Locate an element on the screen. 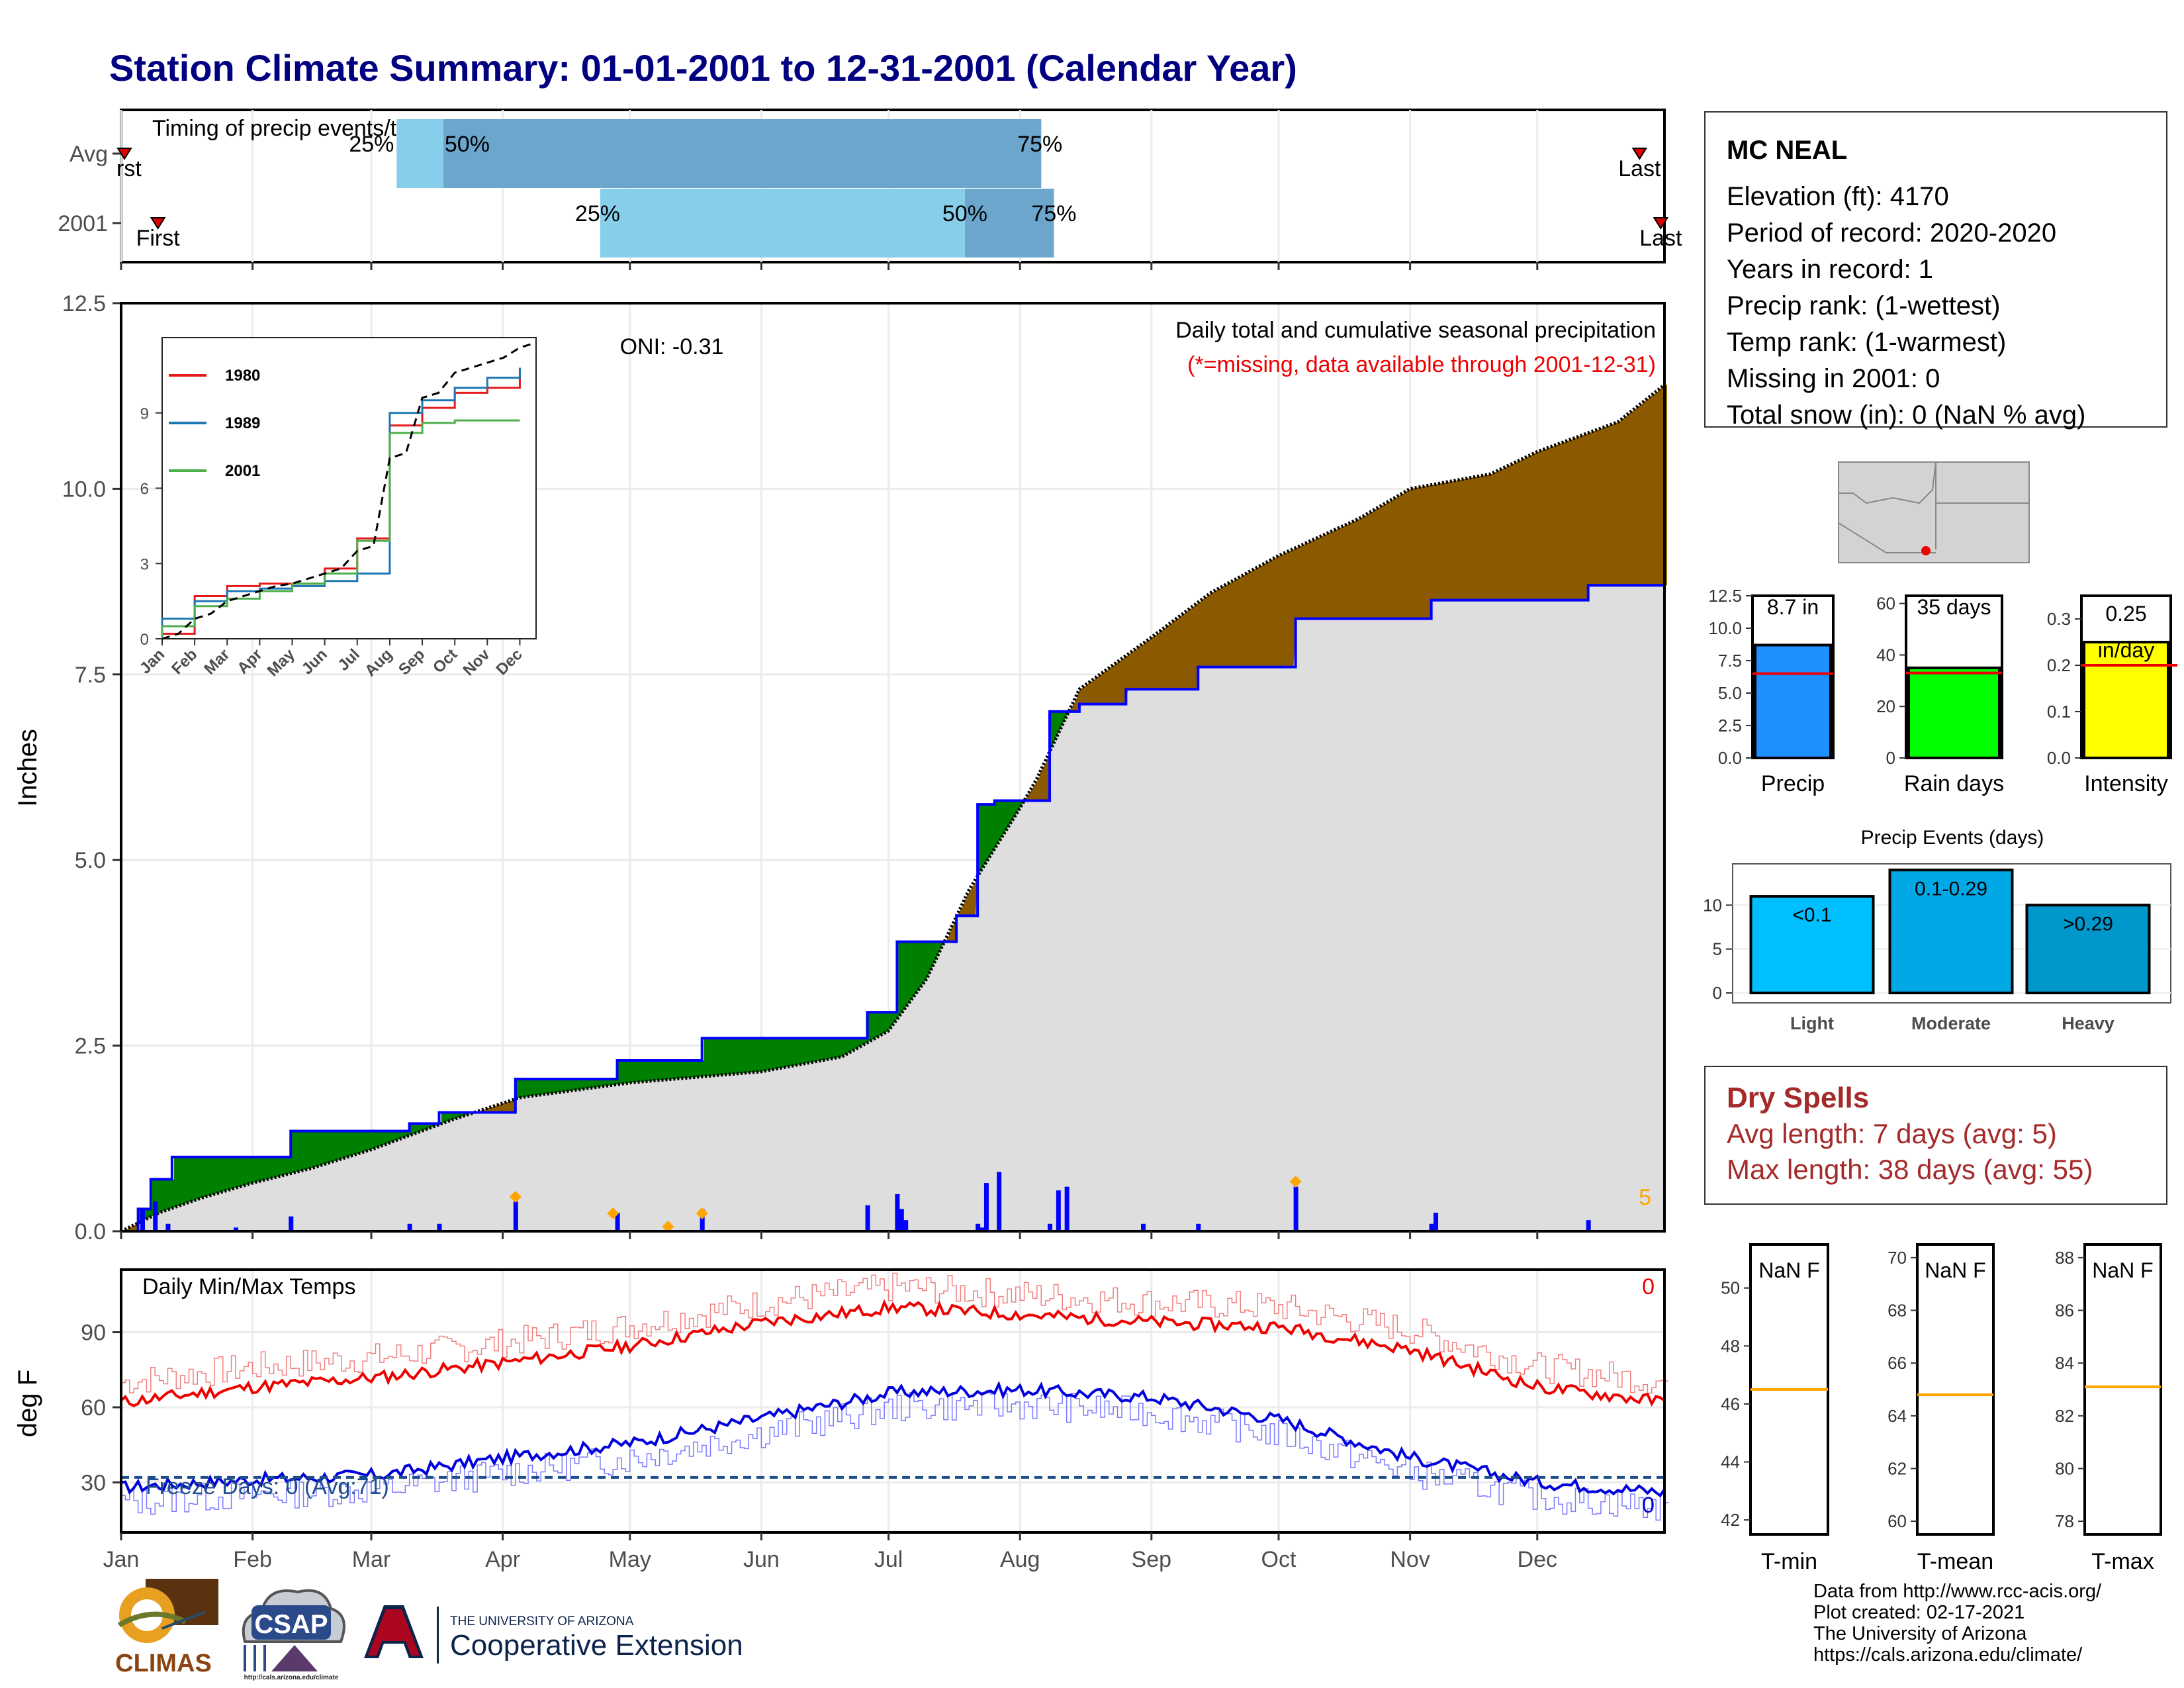 The width and height of the screenshot is (2184, 1688). climas-logo: CLIMAS is located at coordinates (164, 1630).